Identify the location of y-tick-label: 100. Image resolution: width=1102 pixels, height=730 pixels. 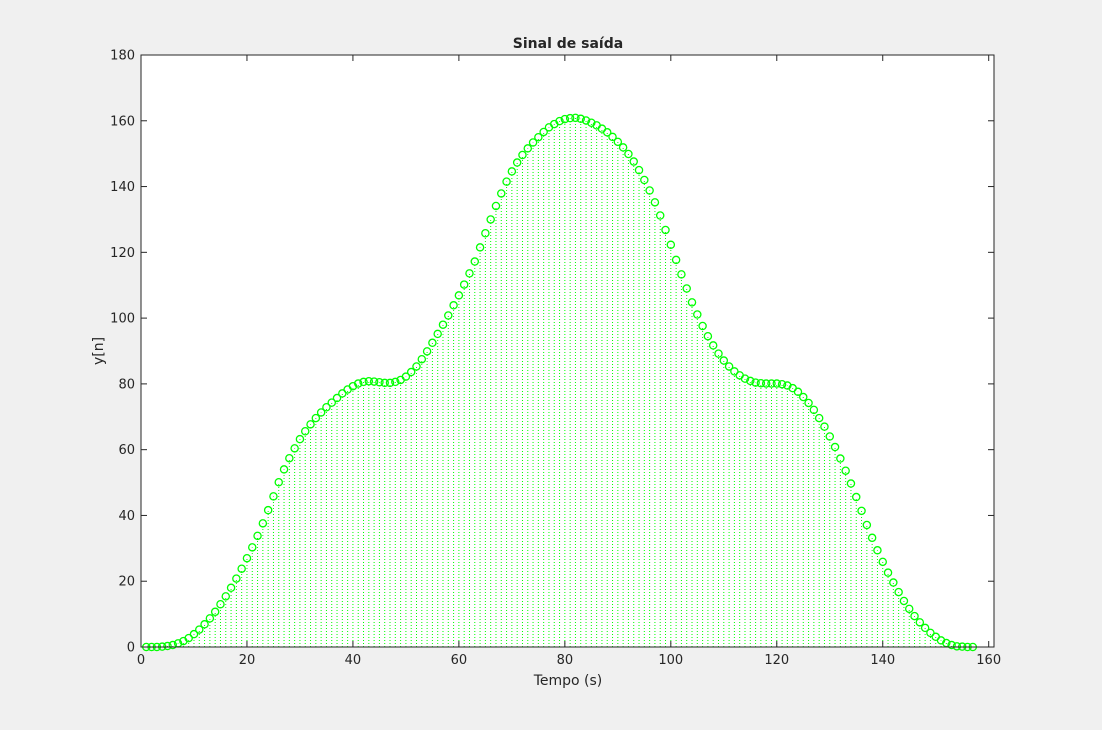
(122, 319).